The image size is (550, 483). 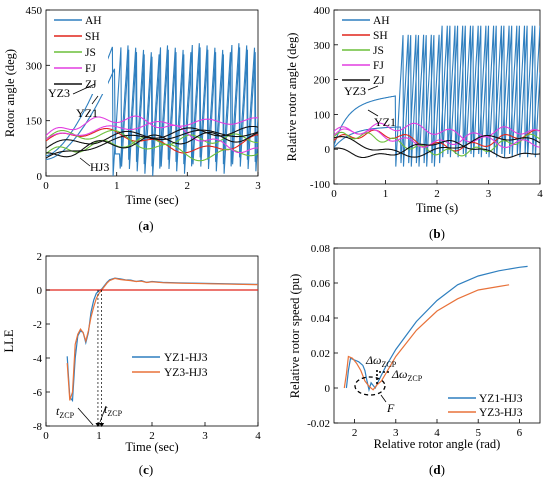 I want to click on x-tick-a-3: 3, so click(x=258, y=186).